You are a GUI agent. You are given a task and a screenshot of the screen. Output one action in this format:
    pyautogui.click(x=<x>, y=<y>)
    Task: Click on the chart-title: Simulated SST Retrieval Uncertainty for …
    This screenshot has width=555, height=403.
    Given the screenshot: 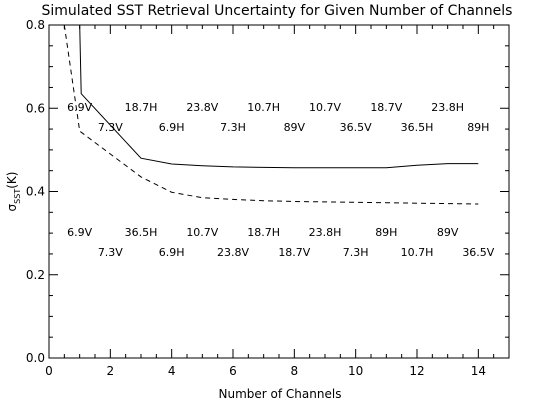 What is the action you would take?
    pyautogui.click(x=277, y=11)
    